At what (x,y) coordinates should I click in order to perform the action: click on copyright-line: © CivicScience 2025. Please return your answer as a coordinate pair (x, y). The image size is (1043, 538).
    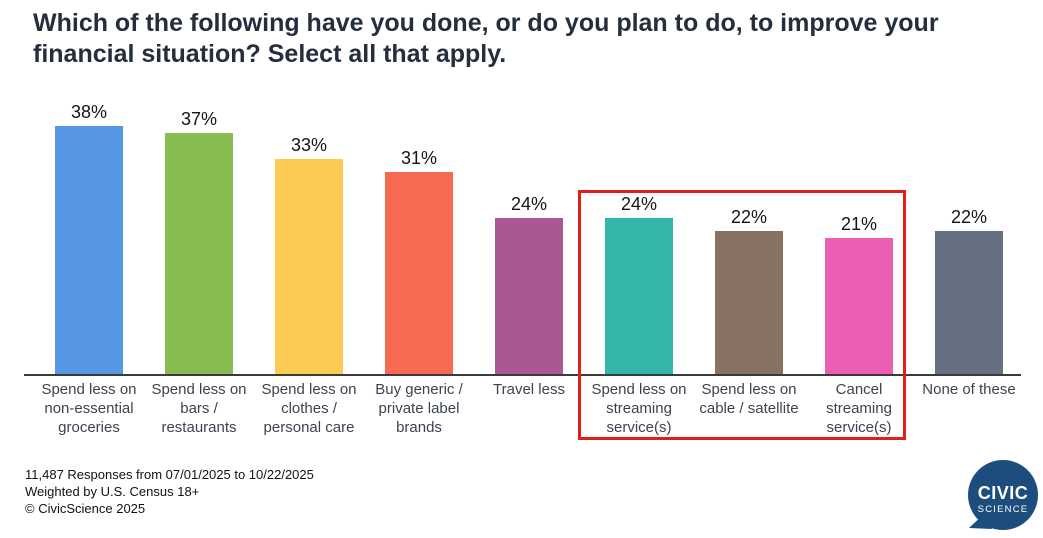
    Looking at the image, I should click on (85, 508).